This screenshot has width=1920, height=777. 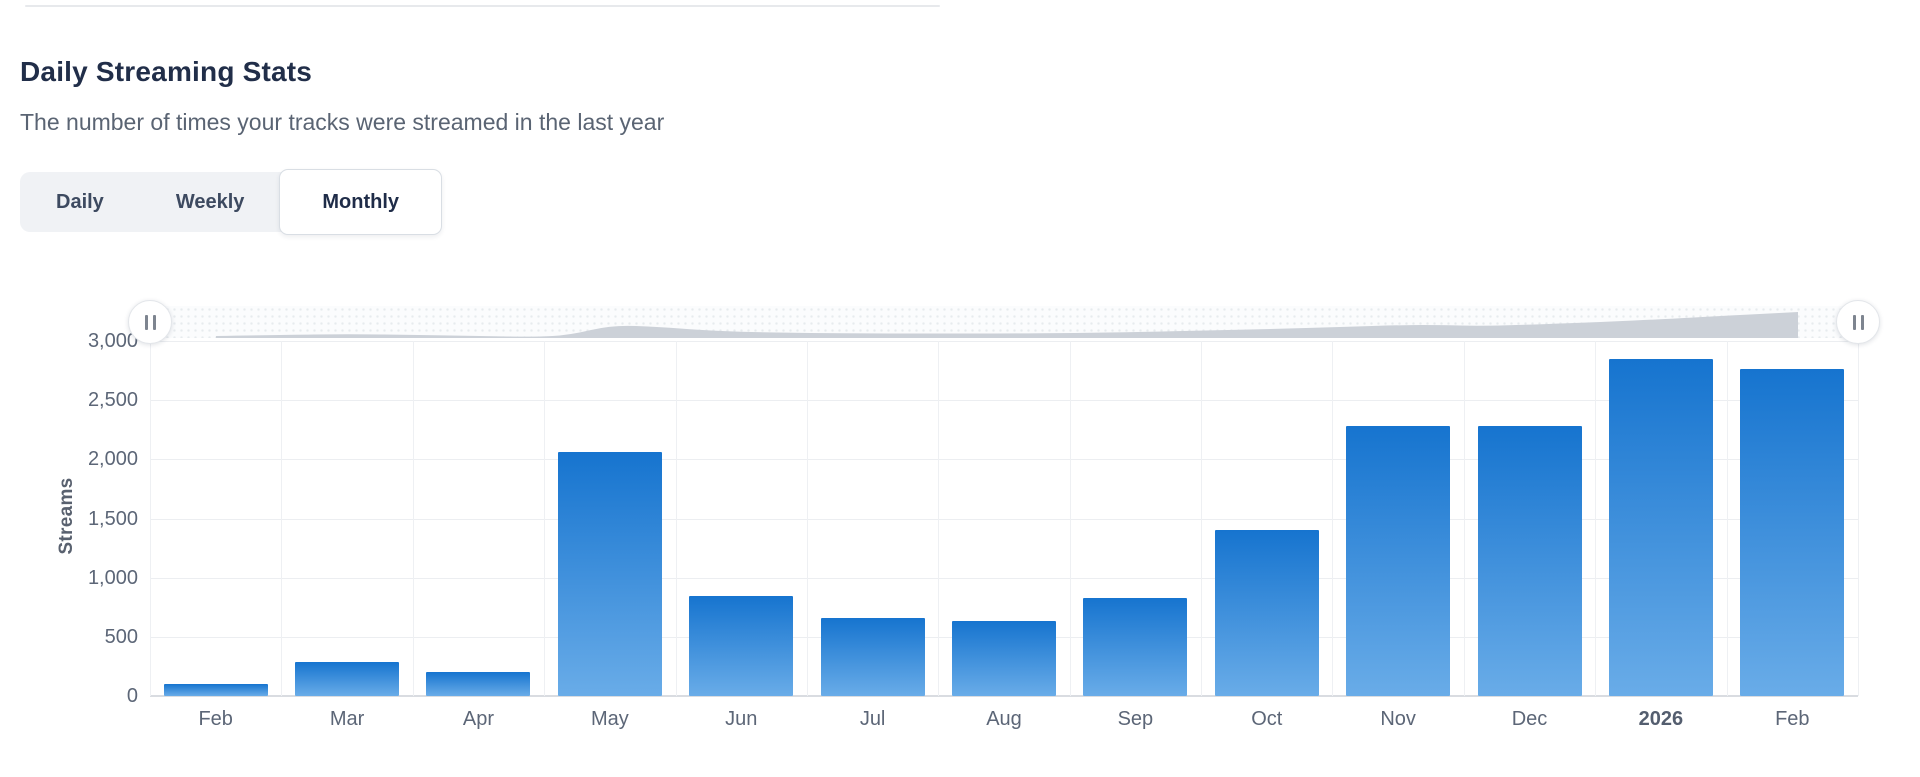 I want to click on y-tick-label: 3,000, so click(x=112, y=341).